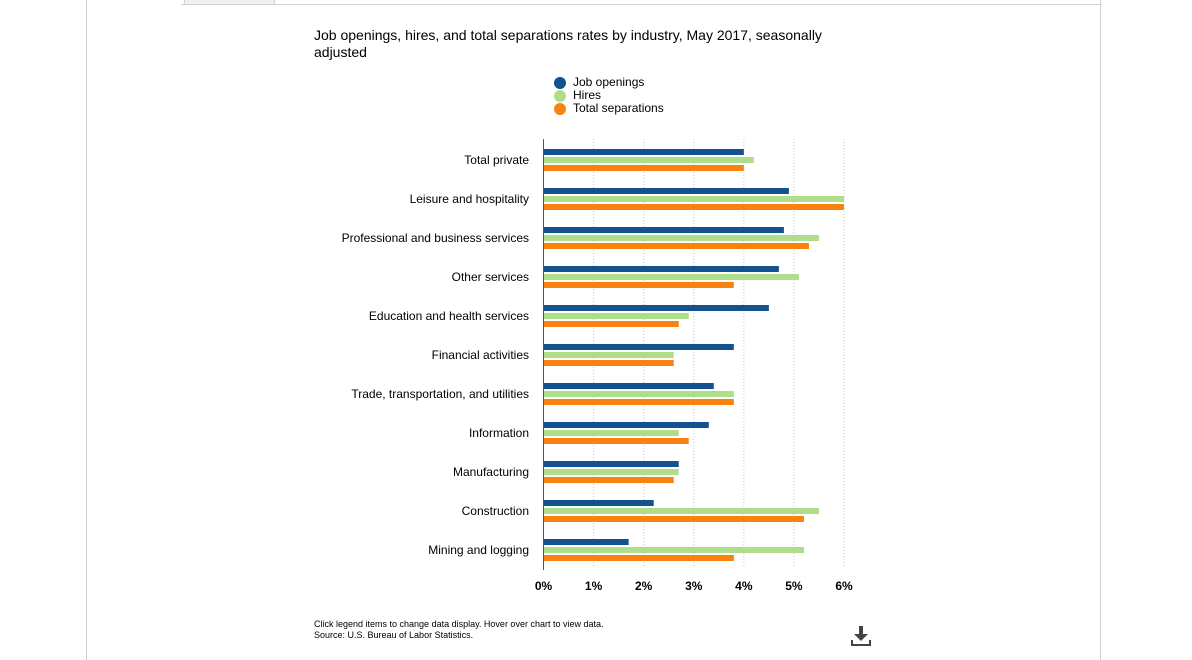  What do you see at coordinates (394, 635) in the screenshot?
I see `chart-source: Source: U.S. Bureau of Labor Statistics.` at bounding box center [394, 635].